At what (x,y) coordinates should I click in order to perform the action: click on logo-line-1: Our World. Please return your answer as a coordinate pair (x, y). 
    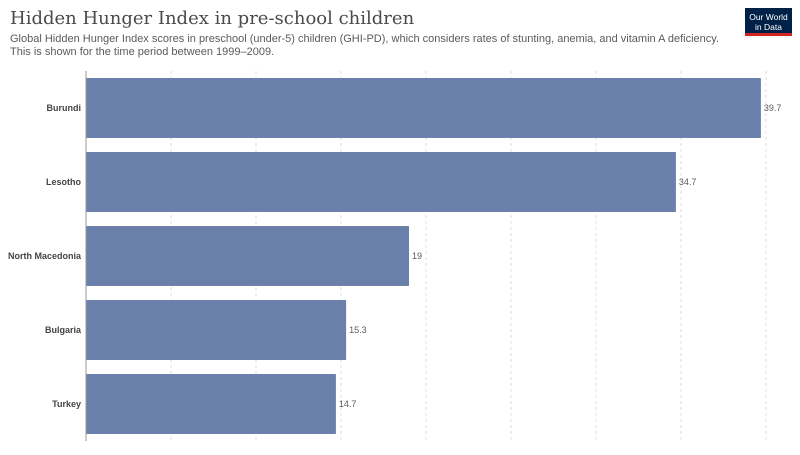
    Looking at the image, I should click on (768, 17).